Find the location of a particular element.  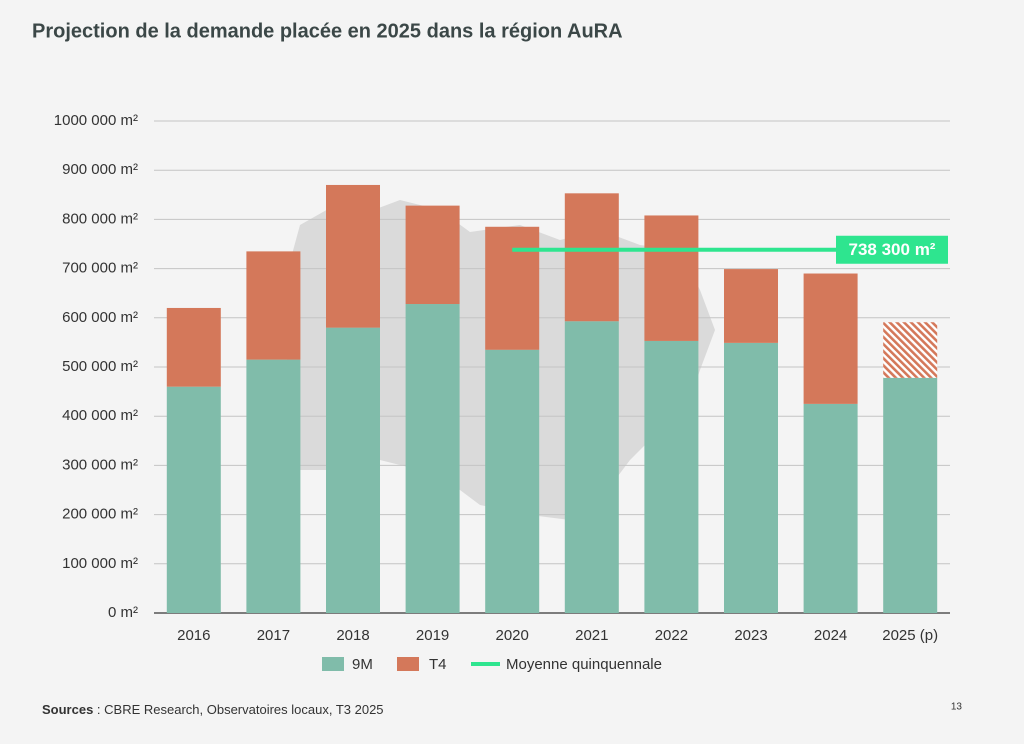

source-label: Sources is located at coordinates (67, 709).